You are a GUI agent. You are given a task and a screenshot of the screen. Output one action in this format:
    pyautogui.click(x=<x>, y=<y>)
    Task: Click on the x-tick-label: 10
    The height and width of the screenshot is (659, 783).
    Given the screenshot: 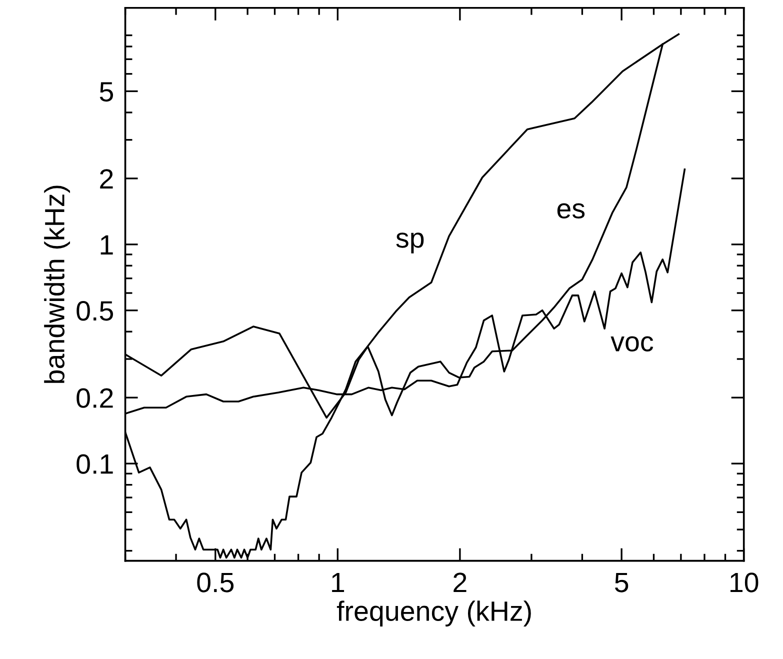 What is the action you would take?
    pyautogui.click(x=744, y=582)
    